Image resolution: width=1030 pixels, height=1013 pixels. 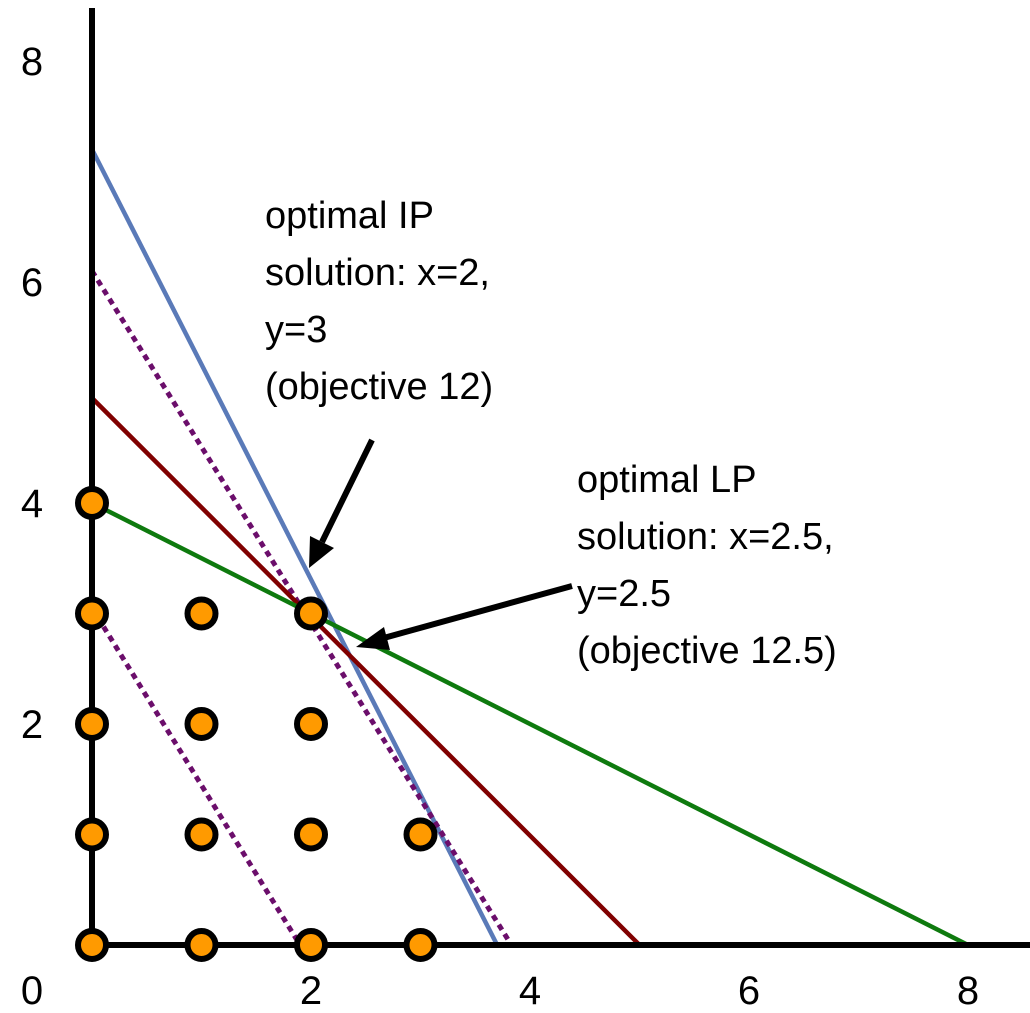 I want to click on annotation-ip-line-1: optimal IP, so click(x=349, y=216).